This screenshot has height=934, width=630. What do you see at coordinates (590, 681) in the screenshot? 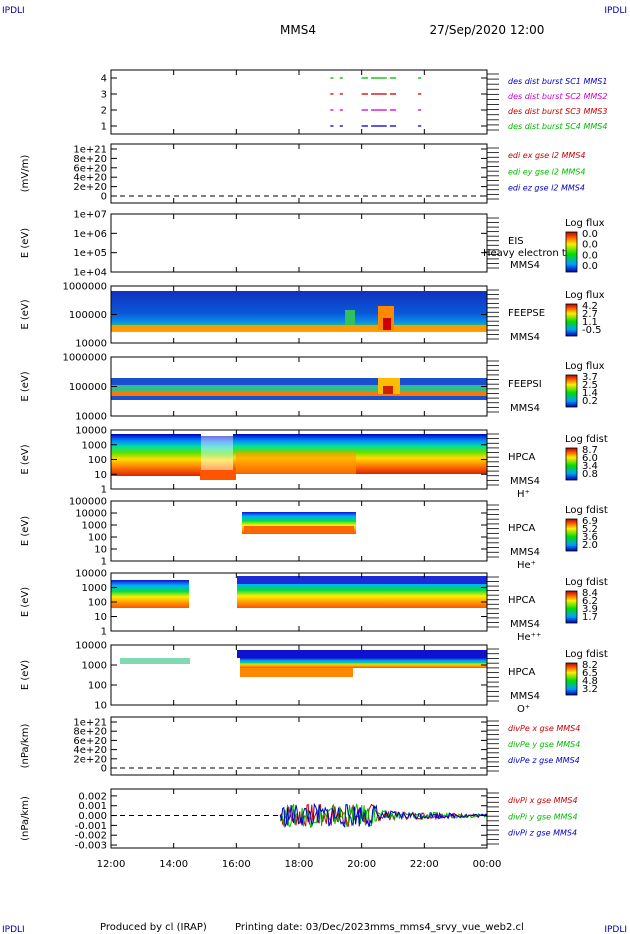
I see `colorbar-tick-label: 4.8` at bounding box center [590, 681].